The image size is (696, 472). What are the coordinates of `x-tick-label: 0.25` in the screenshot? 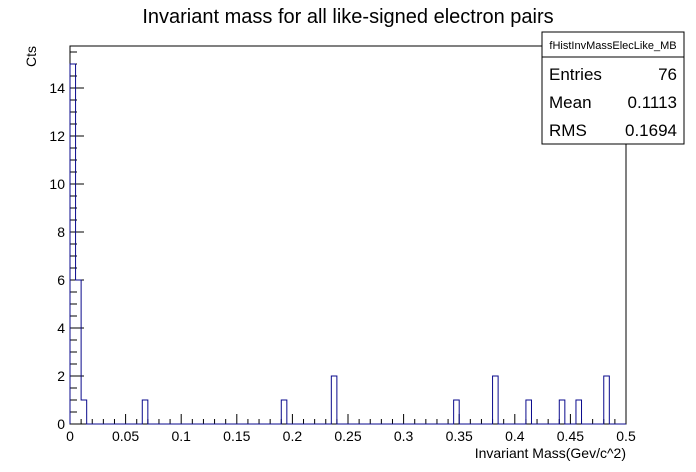 It's located at (347, 436).